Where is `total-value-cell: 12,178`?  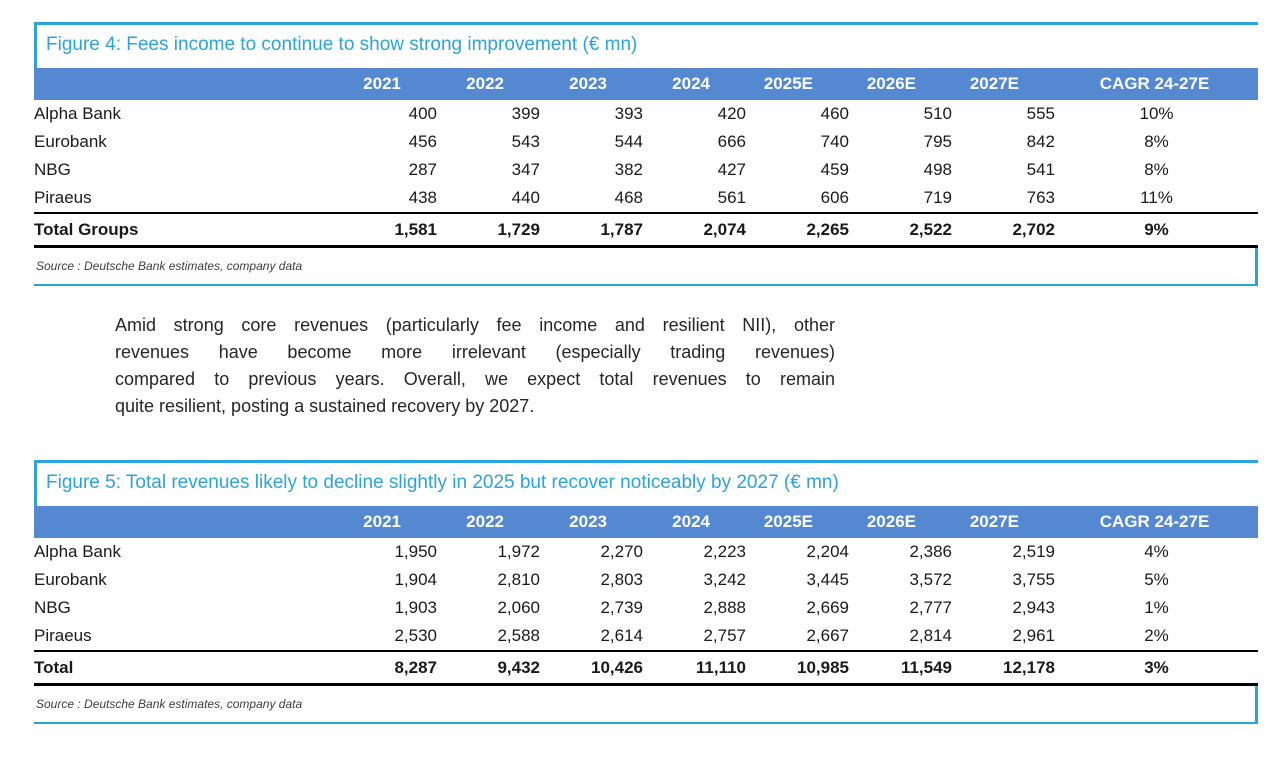
total-value-cell: 12,178 is located at coordinates (1003, 668).